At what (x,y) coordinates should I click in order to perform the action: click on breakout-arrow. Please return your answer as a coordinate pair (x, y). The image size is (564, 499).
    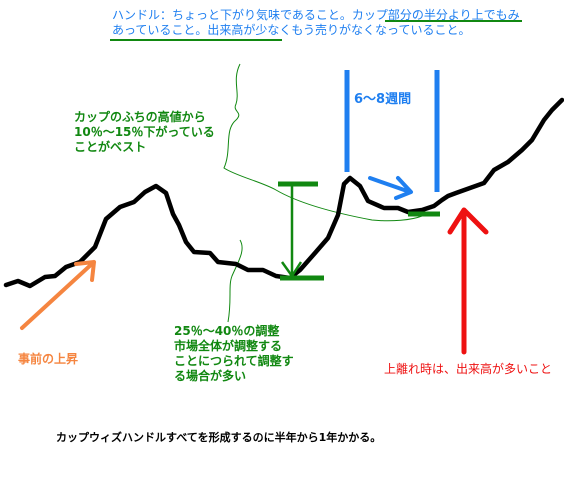
    Looking at the image, I should click on (468, 281).